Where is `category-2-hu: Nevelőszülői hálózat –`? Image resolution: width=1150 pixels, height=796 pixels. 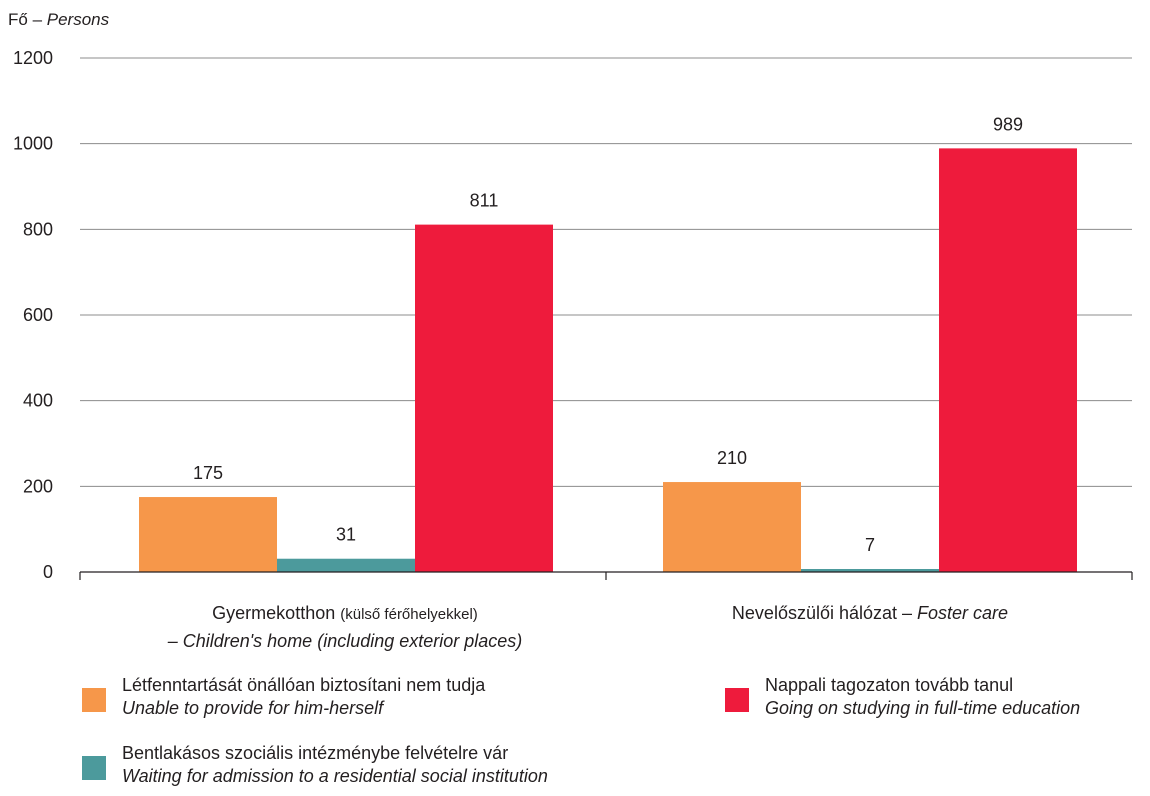
category-2-hu: Nevelőszülői hálózat – is located at coordinates (824, 613).